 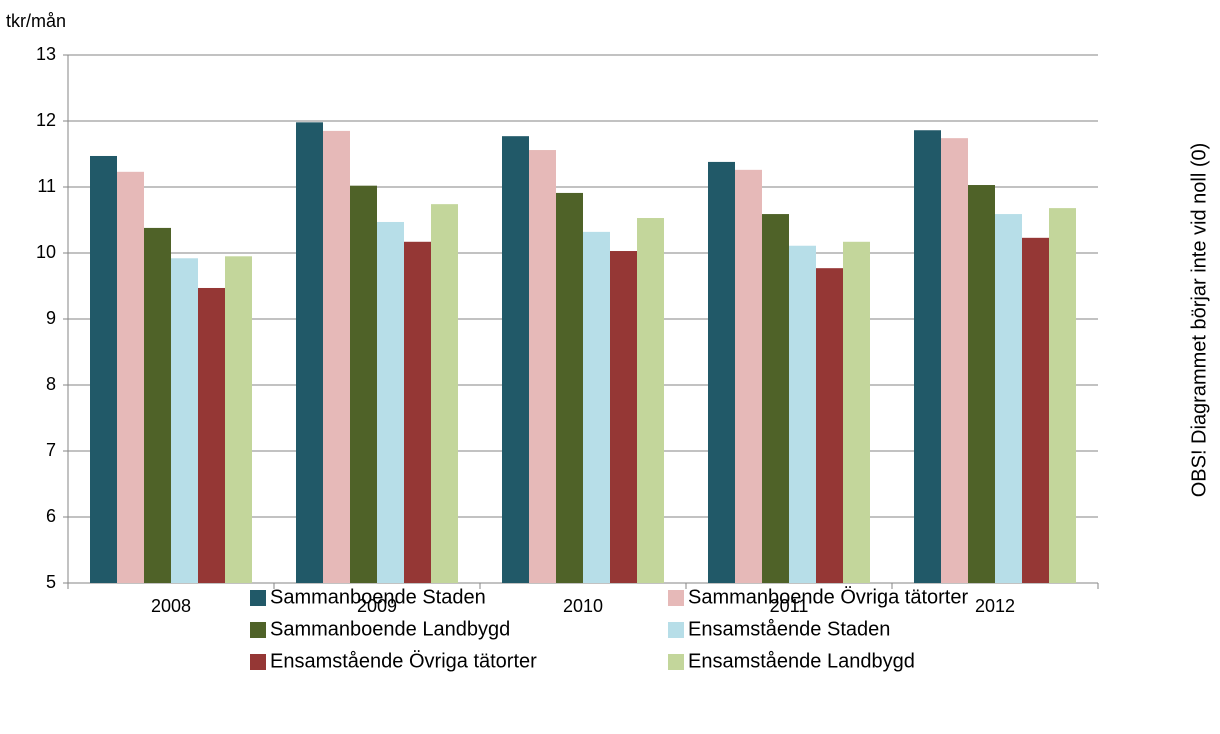 I want to click on y-tick-label: 7, so click(x=51, y=450).